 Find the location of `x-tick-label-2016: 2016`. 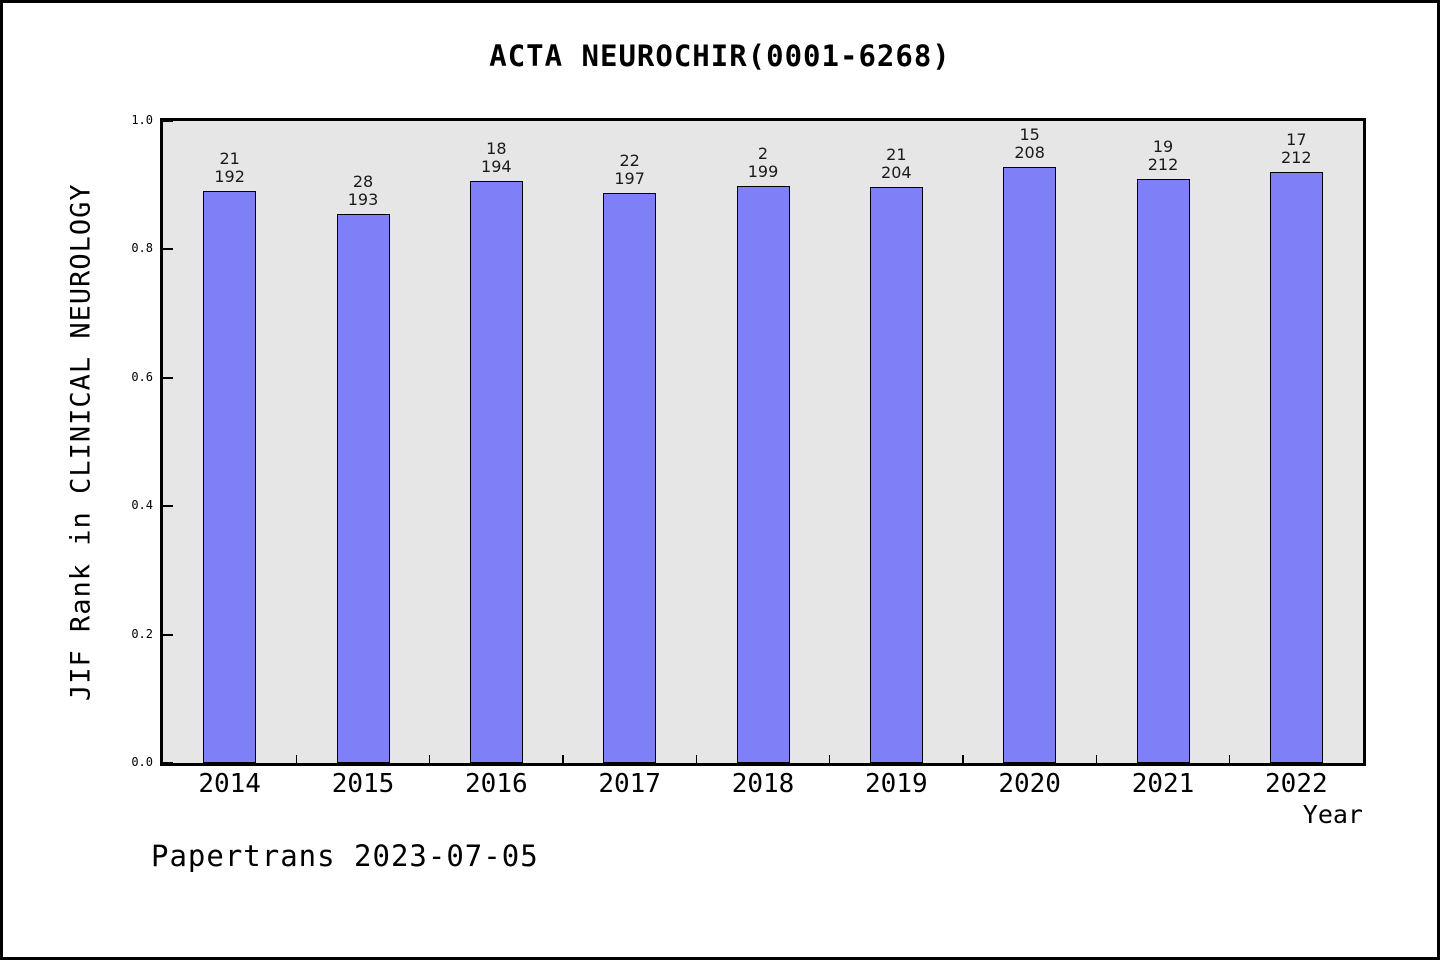

x-tick-label-2016: 2016 is located at coordinates (496, 784).